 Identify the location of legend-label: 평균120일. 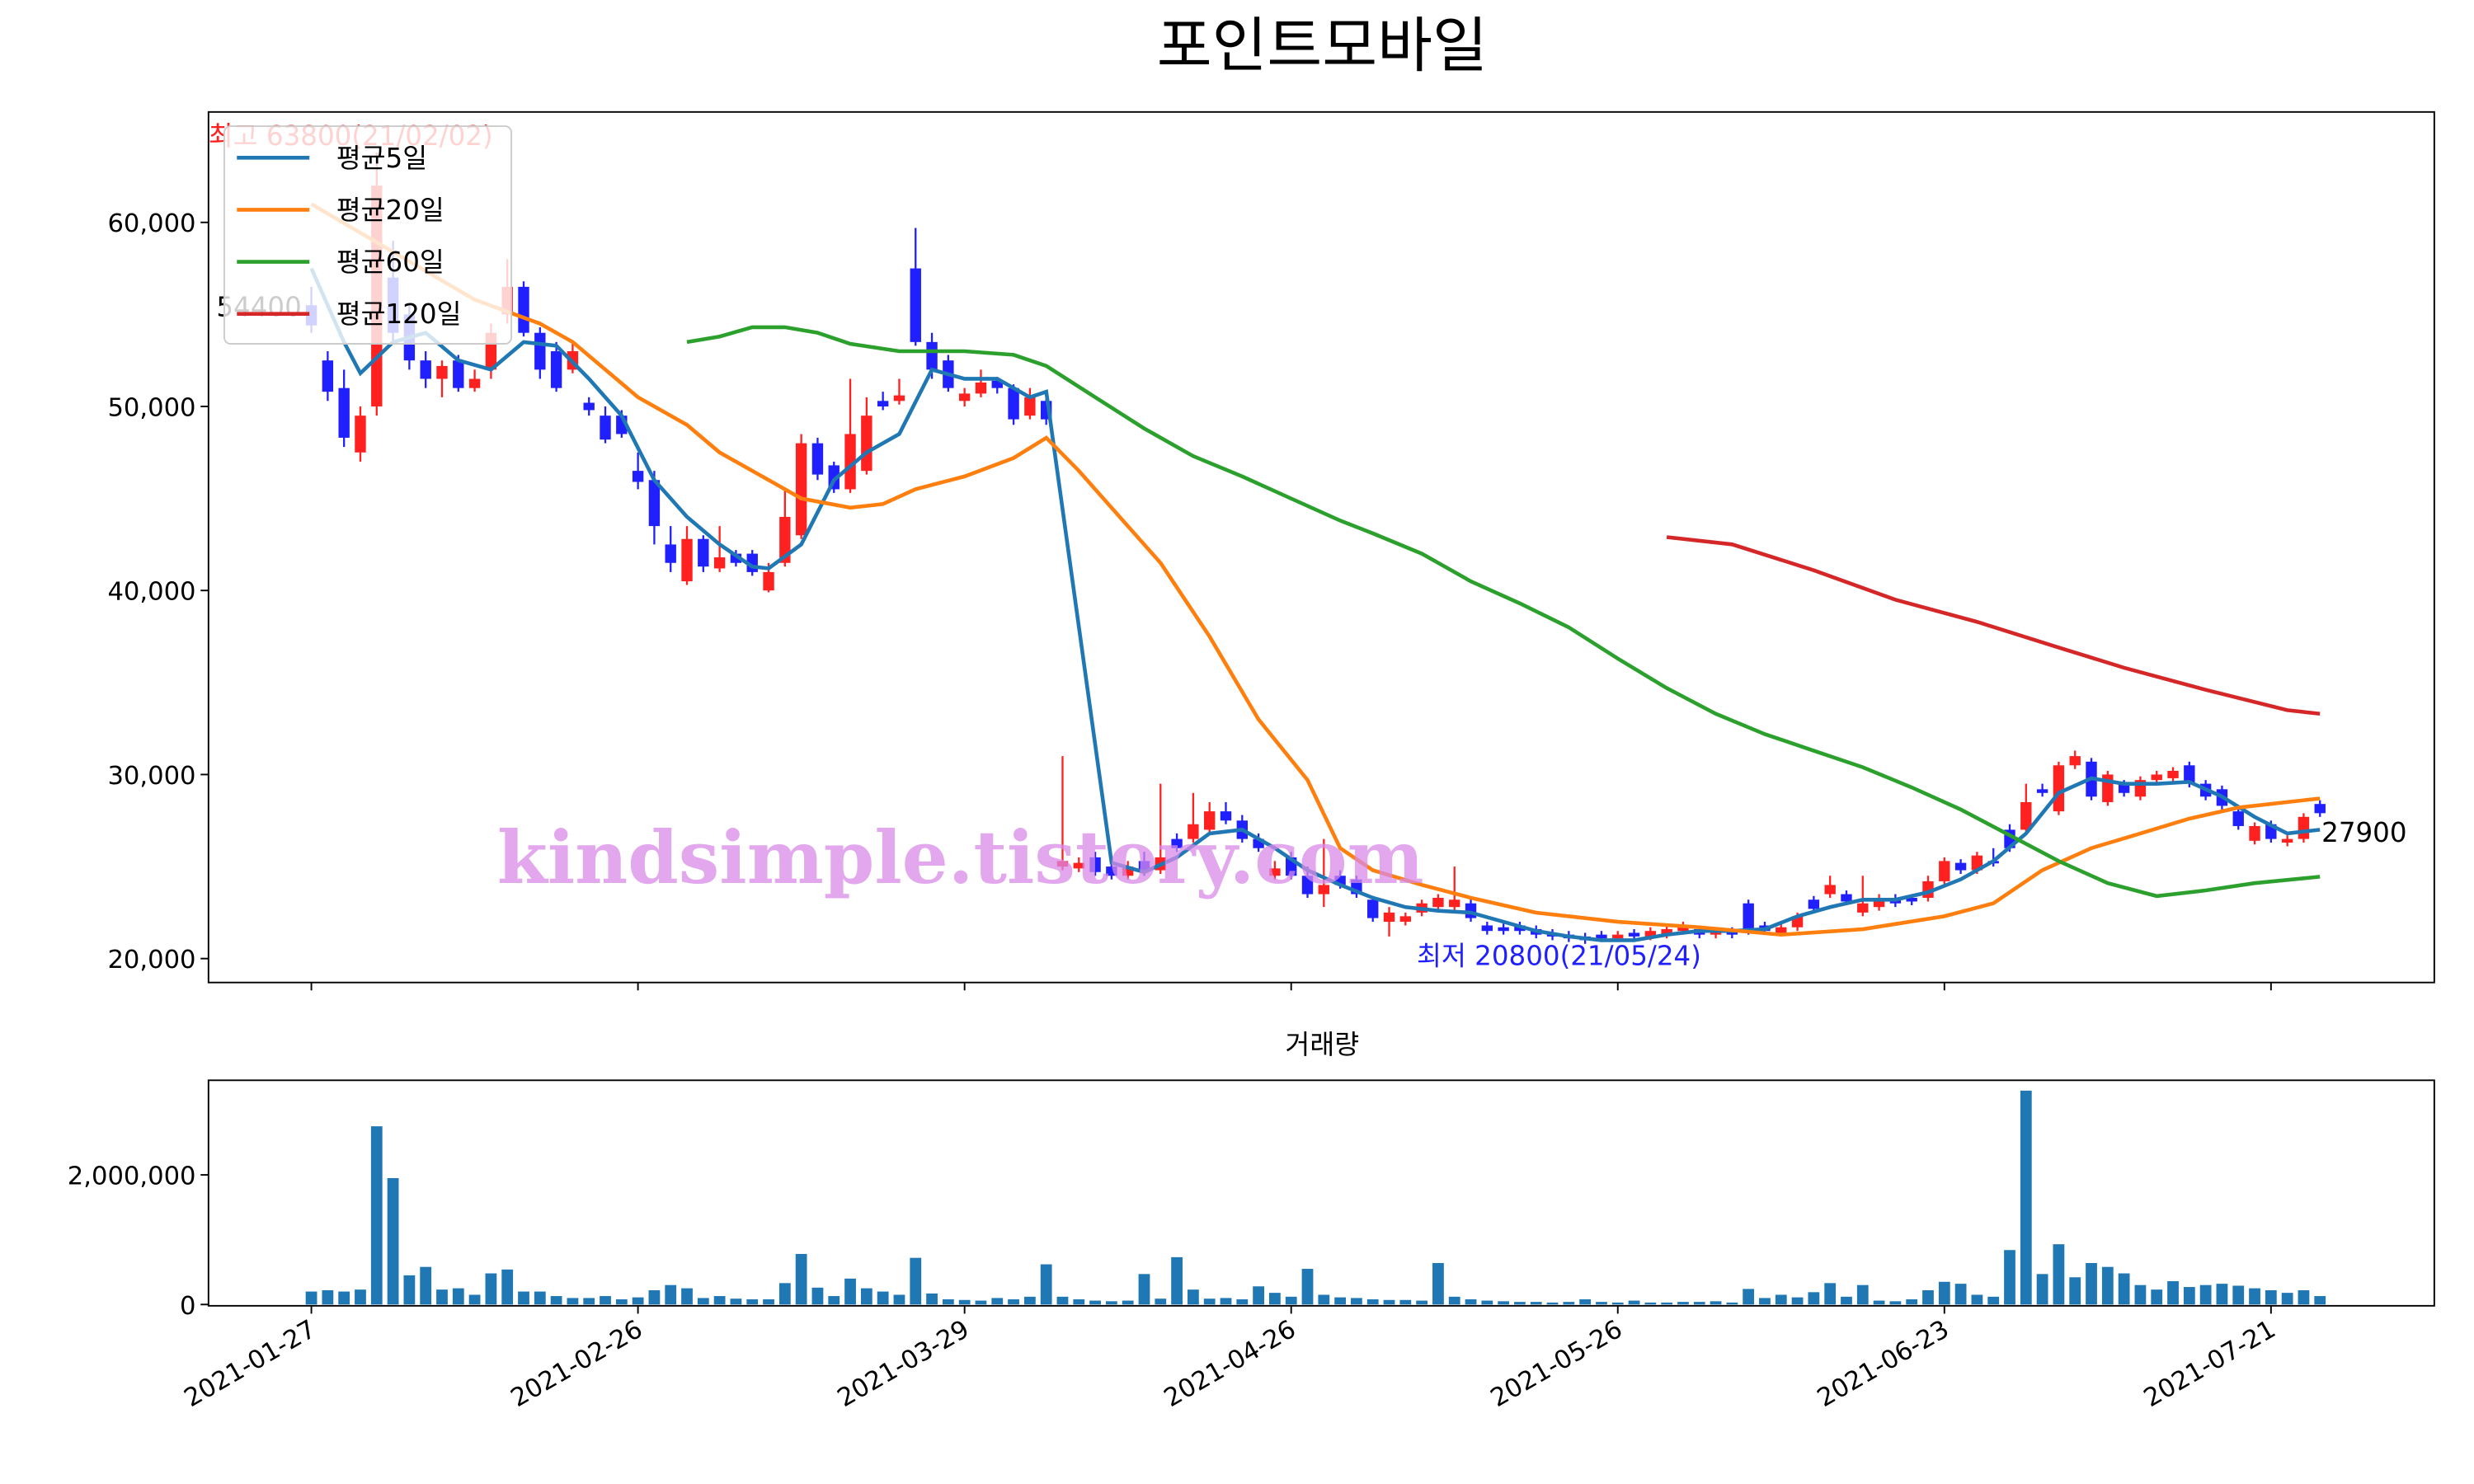
(399, 314).